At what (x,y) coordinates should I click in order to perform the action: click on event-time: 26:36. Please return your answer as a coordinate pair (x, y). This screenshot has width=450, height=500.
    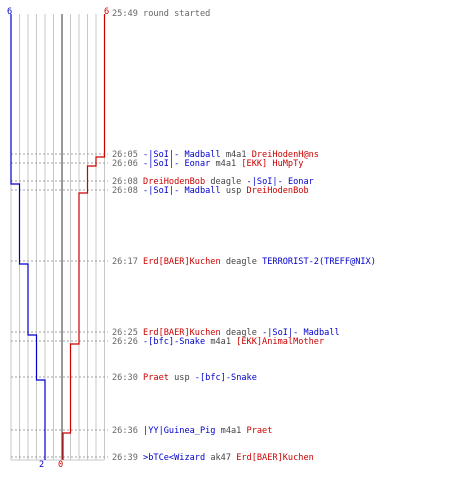
    Looking at the image, I should click on (127, 431).